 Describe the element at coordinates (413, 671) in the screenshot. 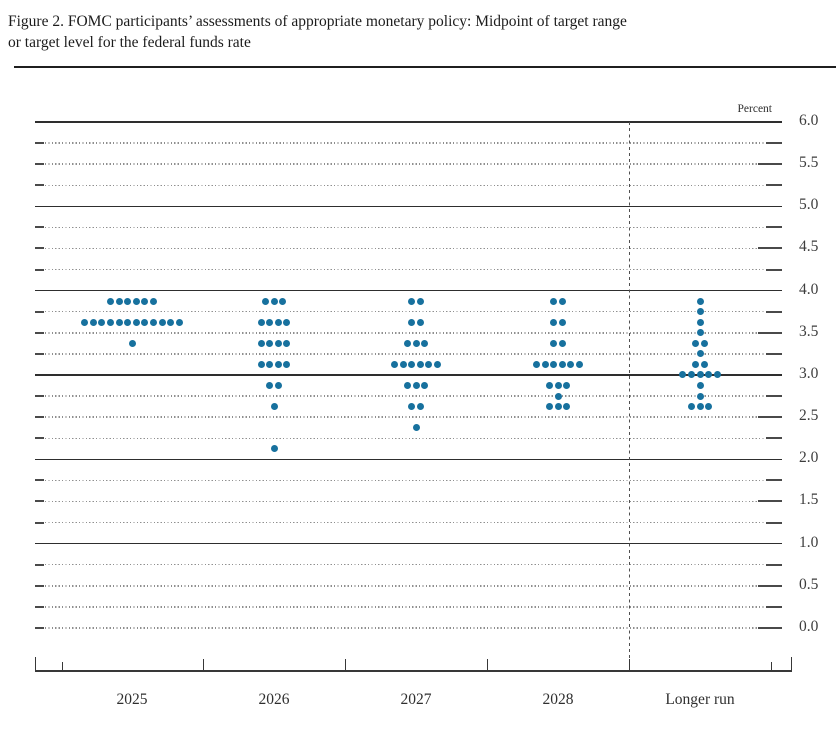

I see `x-axis-baseline` at that location.